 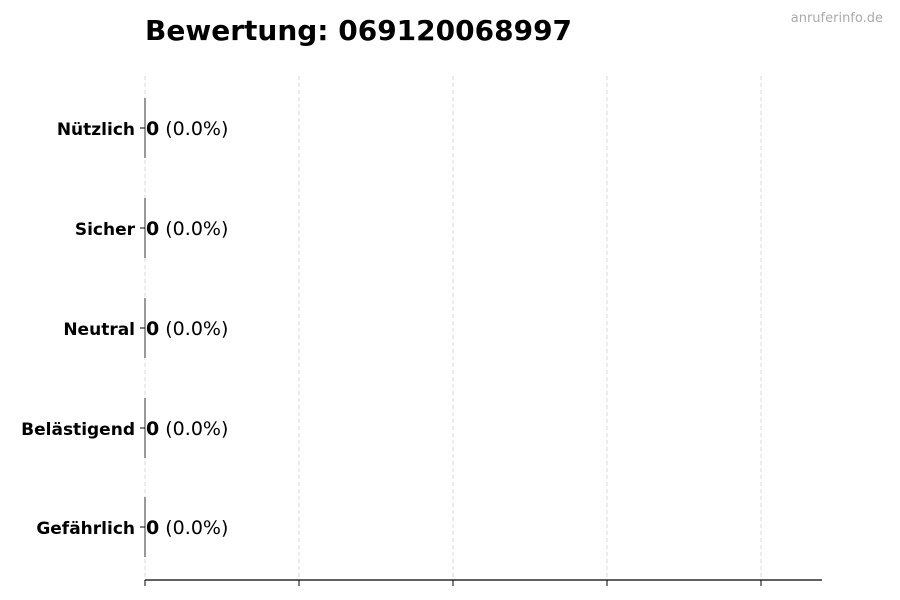 I want to click on category-label: Gefährlich, so click(x=85, y=529).